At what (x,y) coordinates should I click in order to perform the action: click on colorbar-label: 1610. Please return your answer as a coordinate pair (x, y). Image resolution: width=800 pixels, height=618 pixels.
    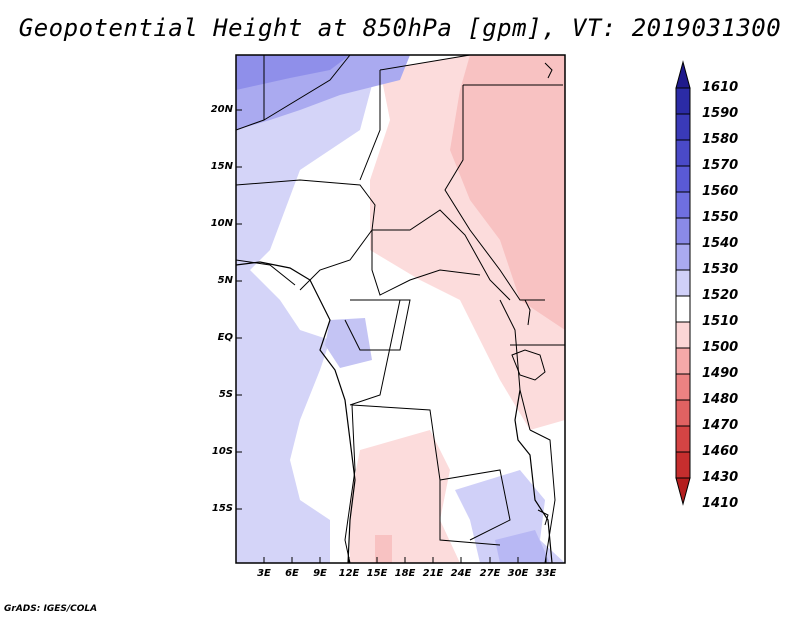
    Looking at the image, I should click on (720, 87).